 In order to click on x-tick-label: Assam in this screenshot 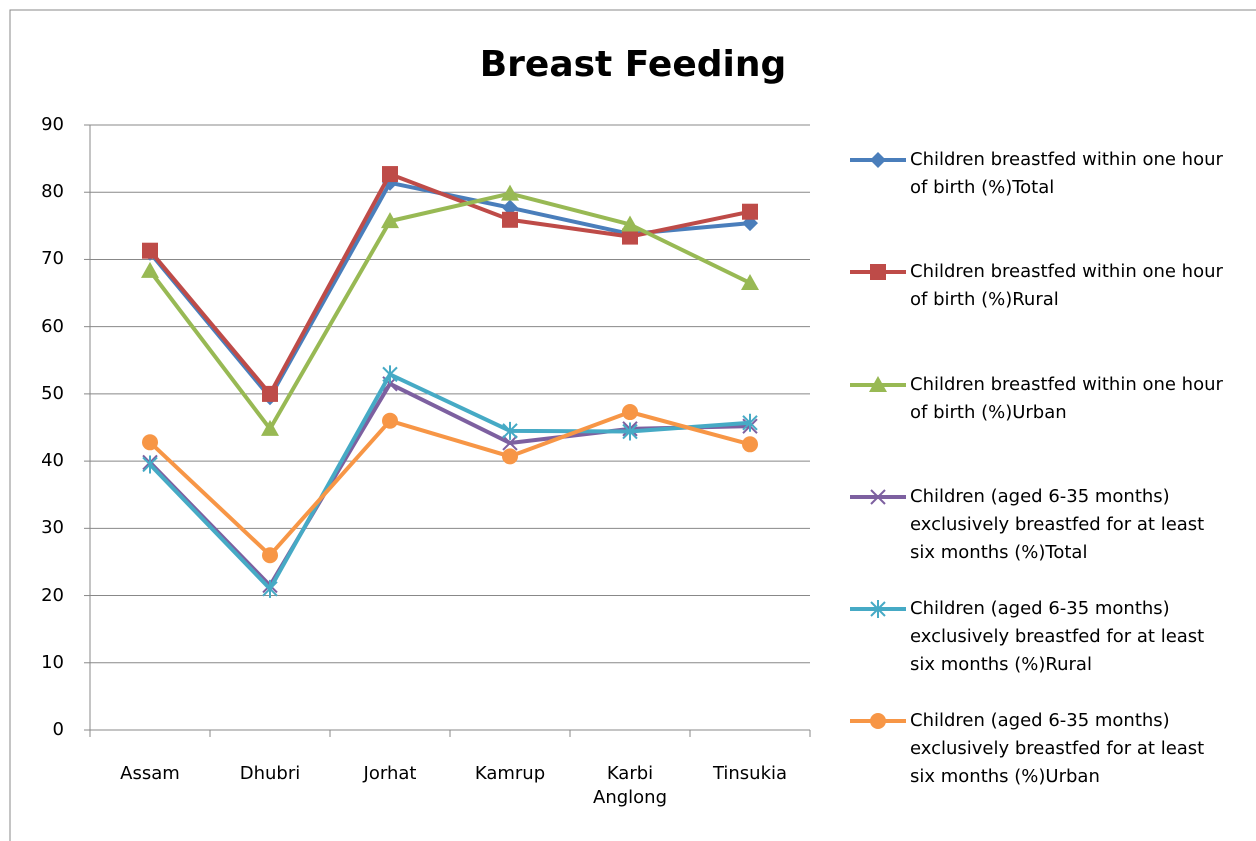, I will do `click(150, 773)`.